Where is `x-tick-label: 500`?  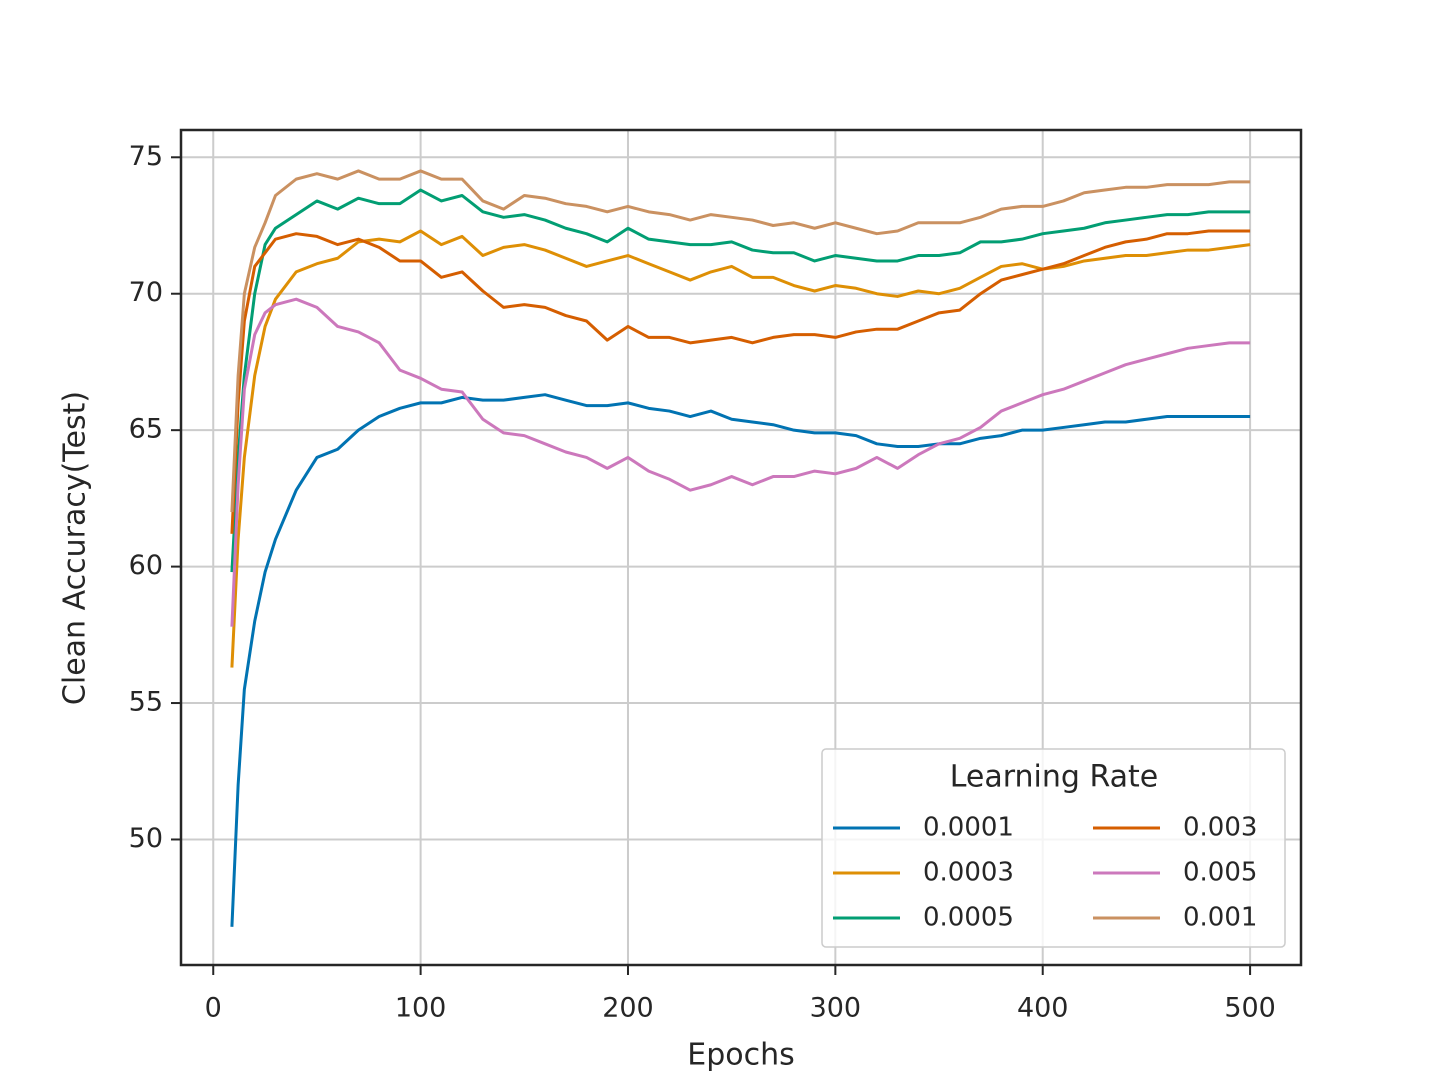
x-tick-label: 500 is located at coordinates (1250, 1008).